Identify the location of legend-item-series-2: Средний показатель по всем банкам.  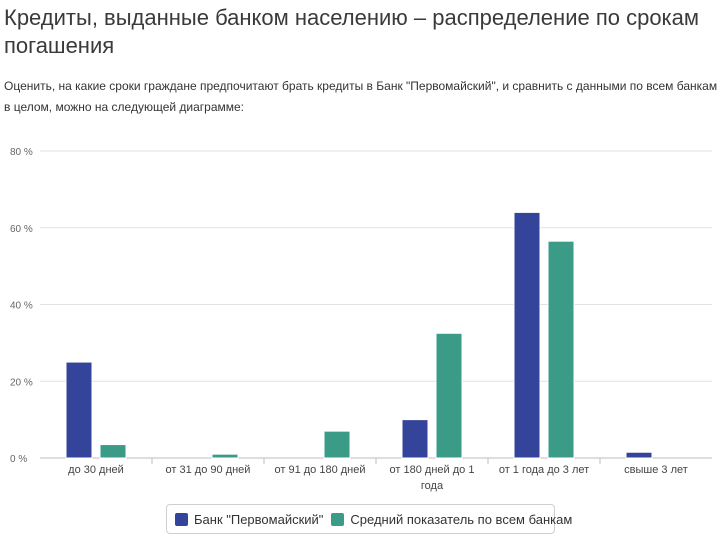
(451, 519).